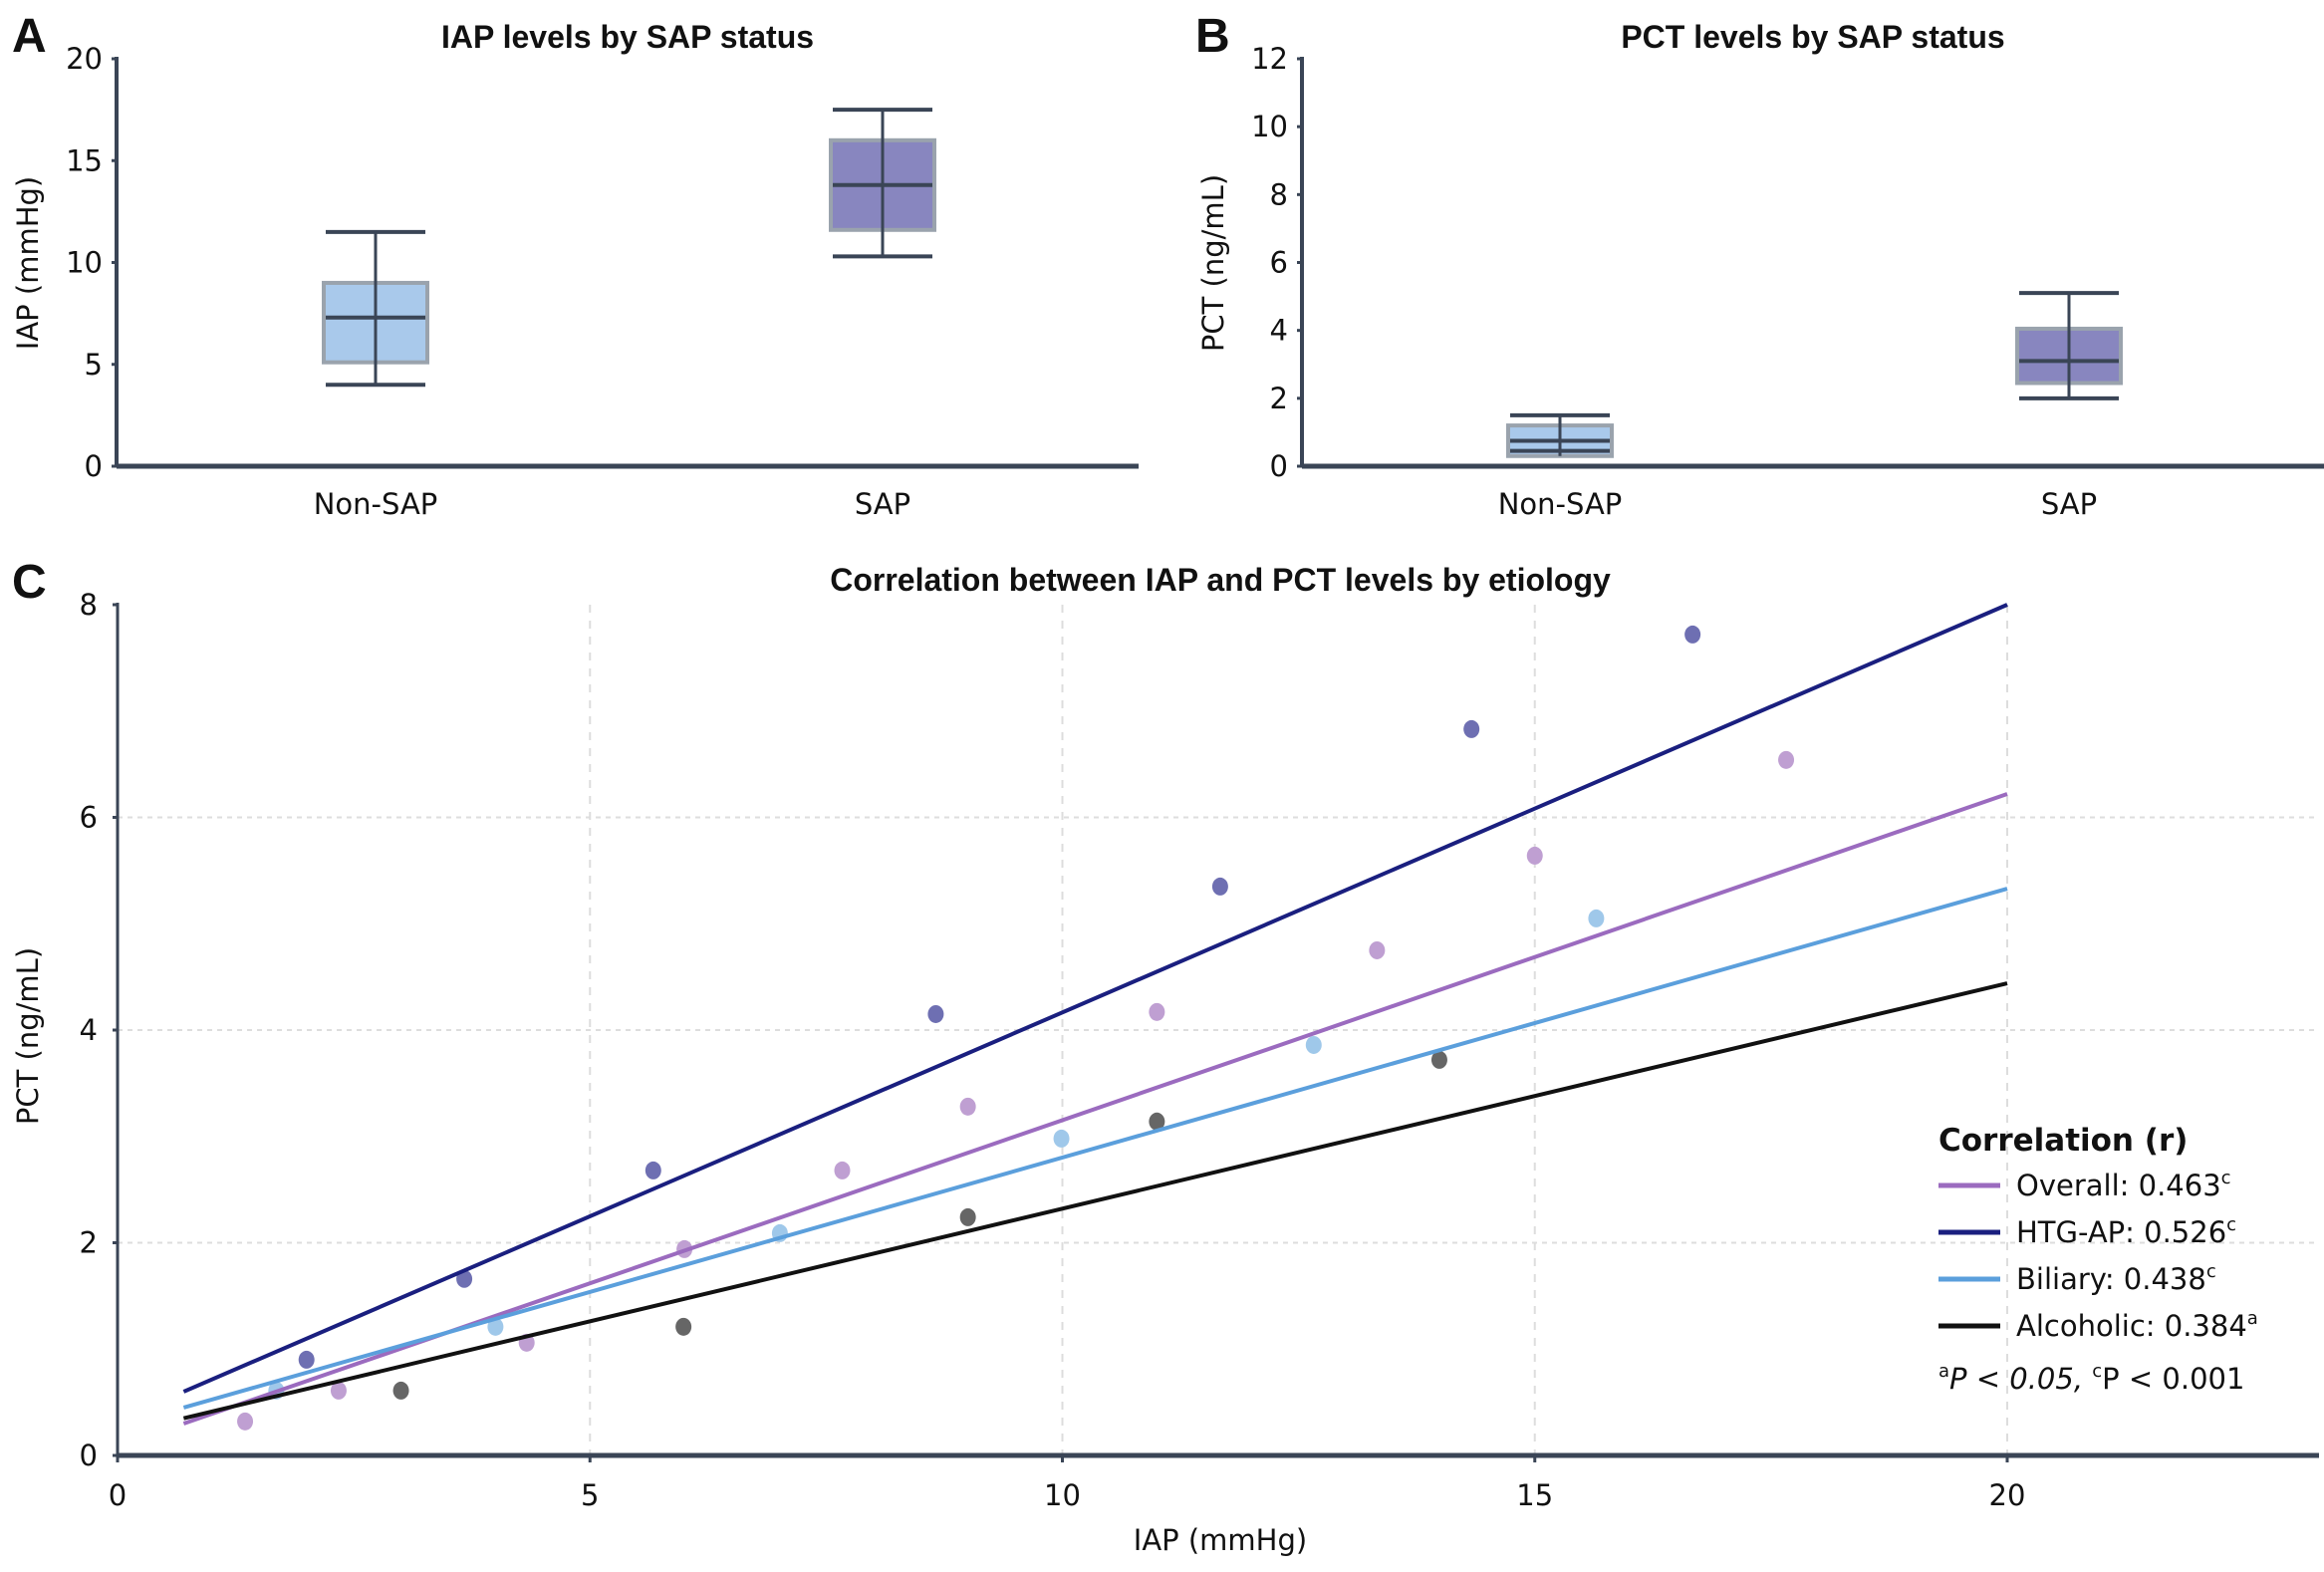 Image resolution: width=2324 pixels, height=1572 pixels. I want to click on x-tick-label: 20, so click(2007, 1495).